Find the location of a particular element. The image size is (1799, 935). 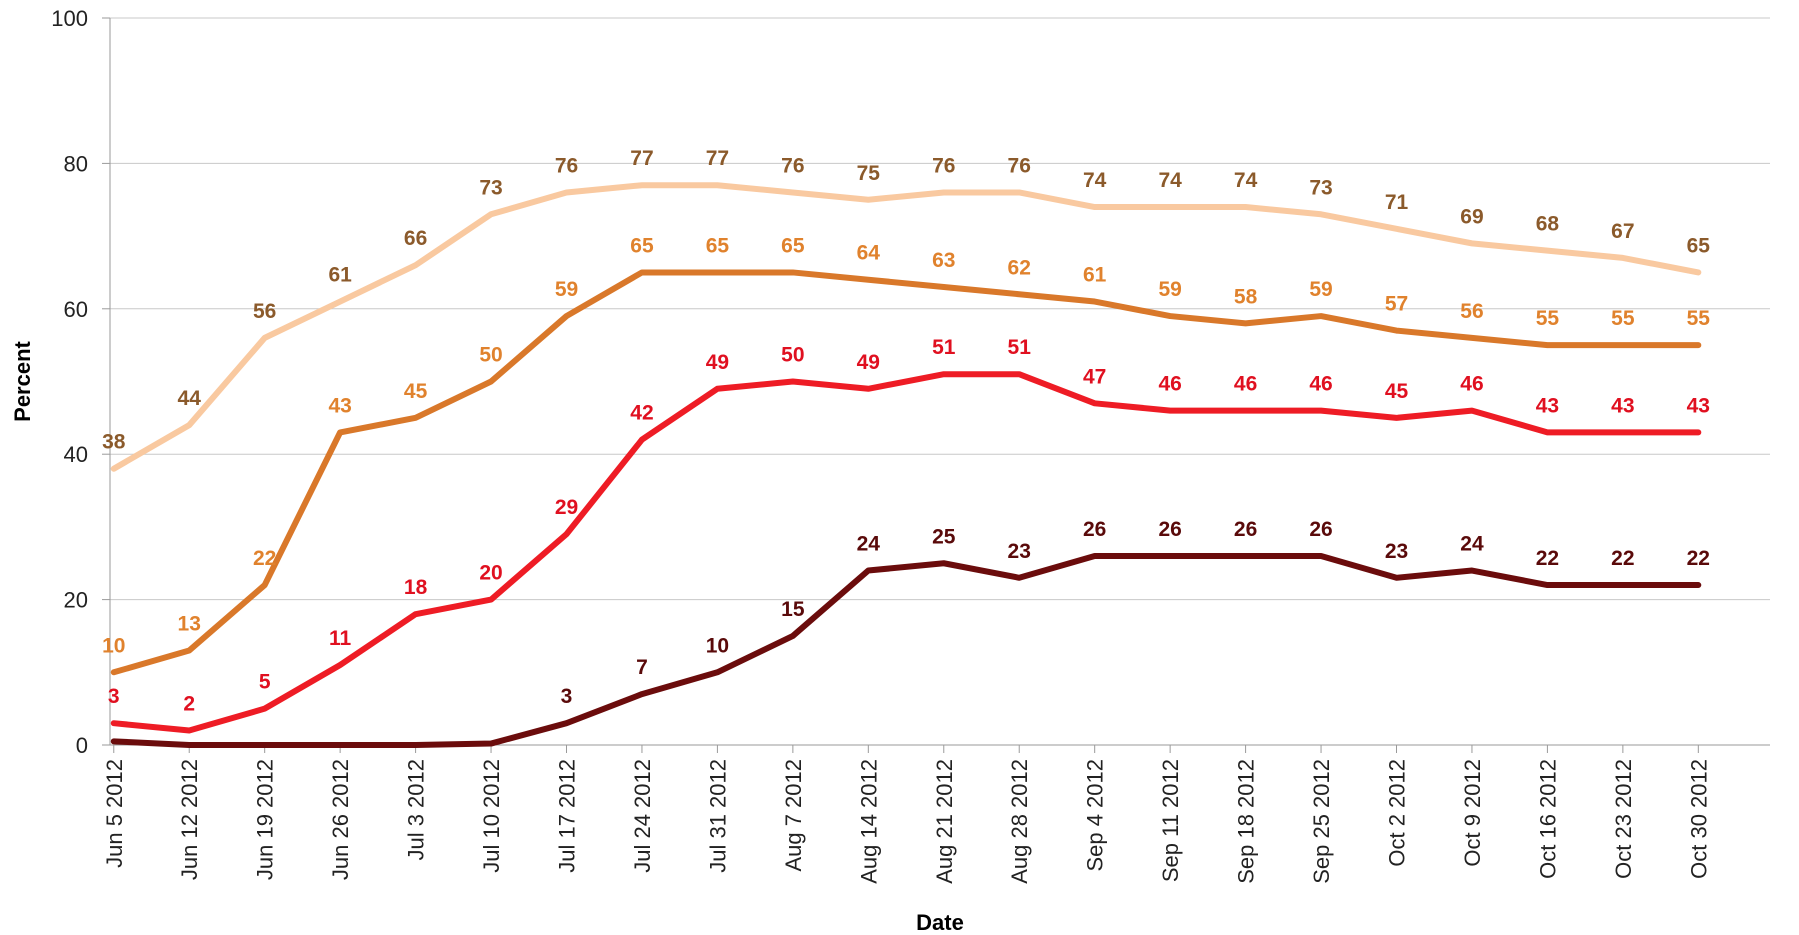

x-axis-title: Date is located at coordinates (940, 922).